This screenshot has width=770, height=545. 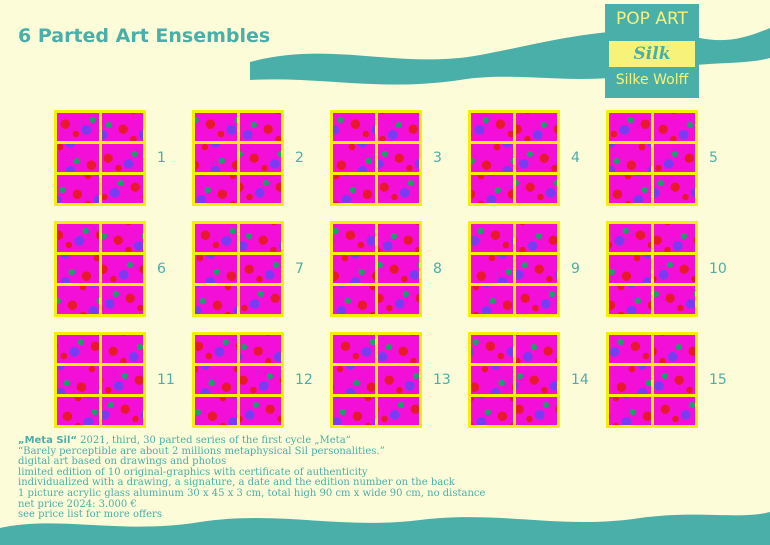 What do you see at coordinates (575, 269) in the screenshot?
I see `item-number: 9` at bounding box center [575, 269].